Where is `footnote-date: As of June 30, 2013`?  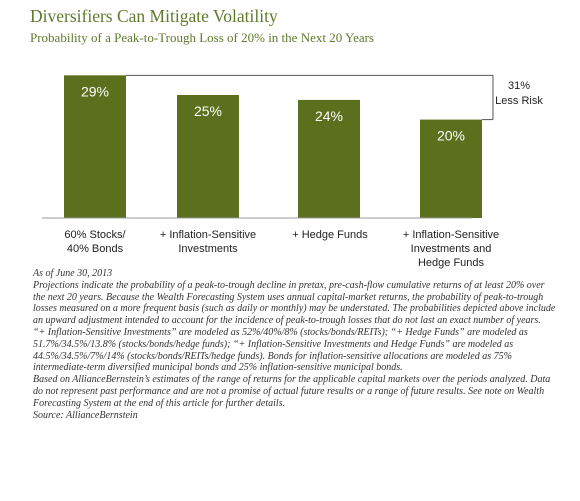 footnote-date: As of June 30, 2013 is located at coordinates (73, 273).